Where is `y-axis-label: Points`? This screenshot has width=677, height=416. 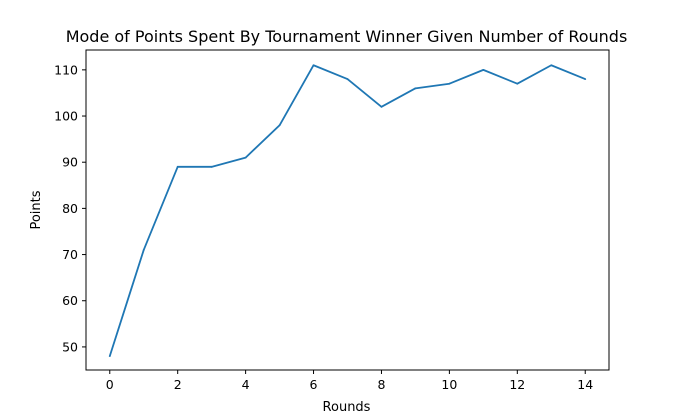
y-axis-label: Points is located at coordinates (36, 209).